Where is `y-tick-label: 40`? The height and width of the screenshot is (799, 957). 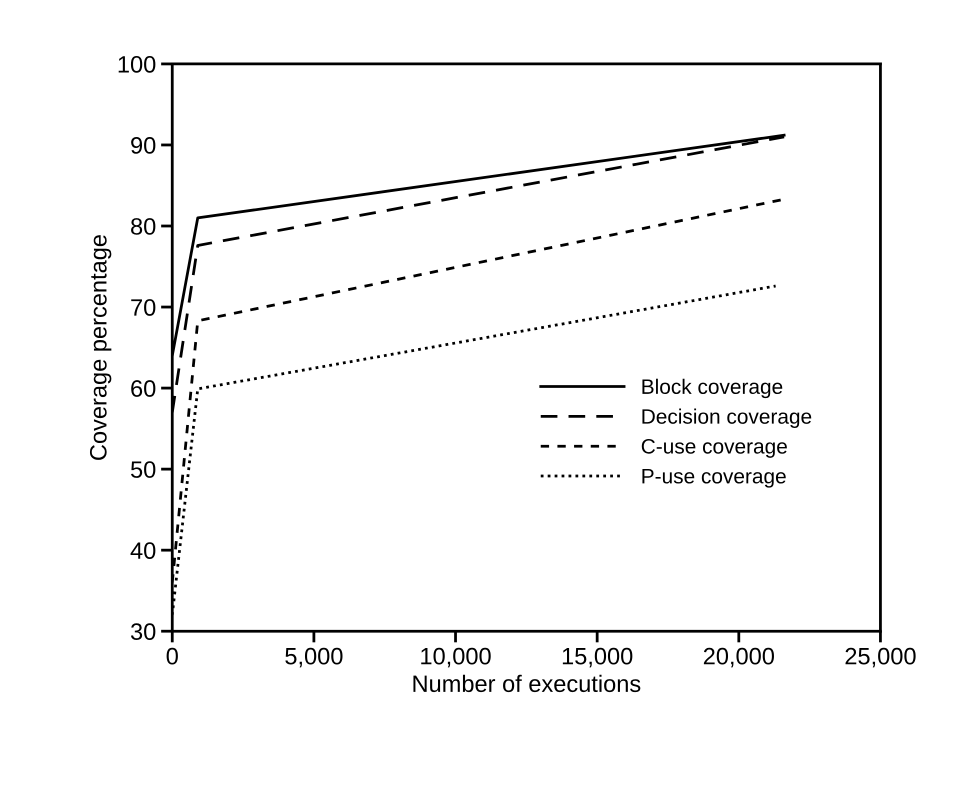 y-tick-label: 40 is located at coordinates (143, 550).